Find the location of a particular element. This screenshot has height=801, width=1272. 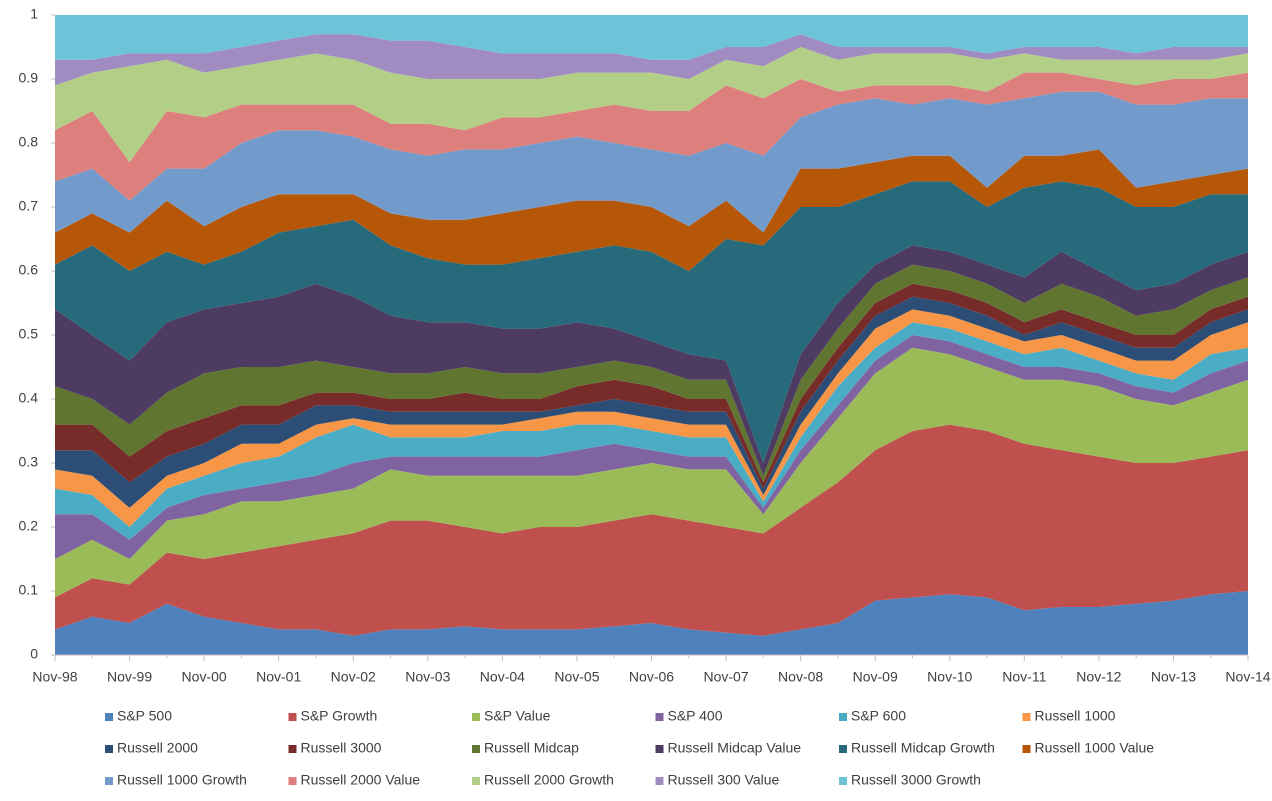

y-tick-label: 0.1 is located at coordinates (29, 590).